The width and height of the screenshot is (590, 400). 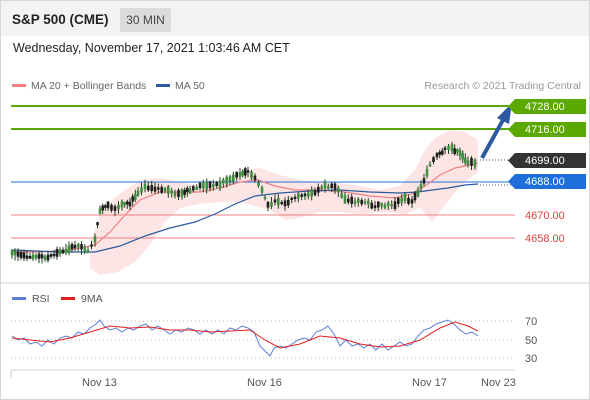 What do you see at coordinates (545, 216) in the screenshot?
I see `price-label-4670: 4670.00` at bounding box center [545, 216].